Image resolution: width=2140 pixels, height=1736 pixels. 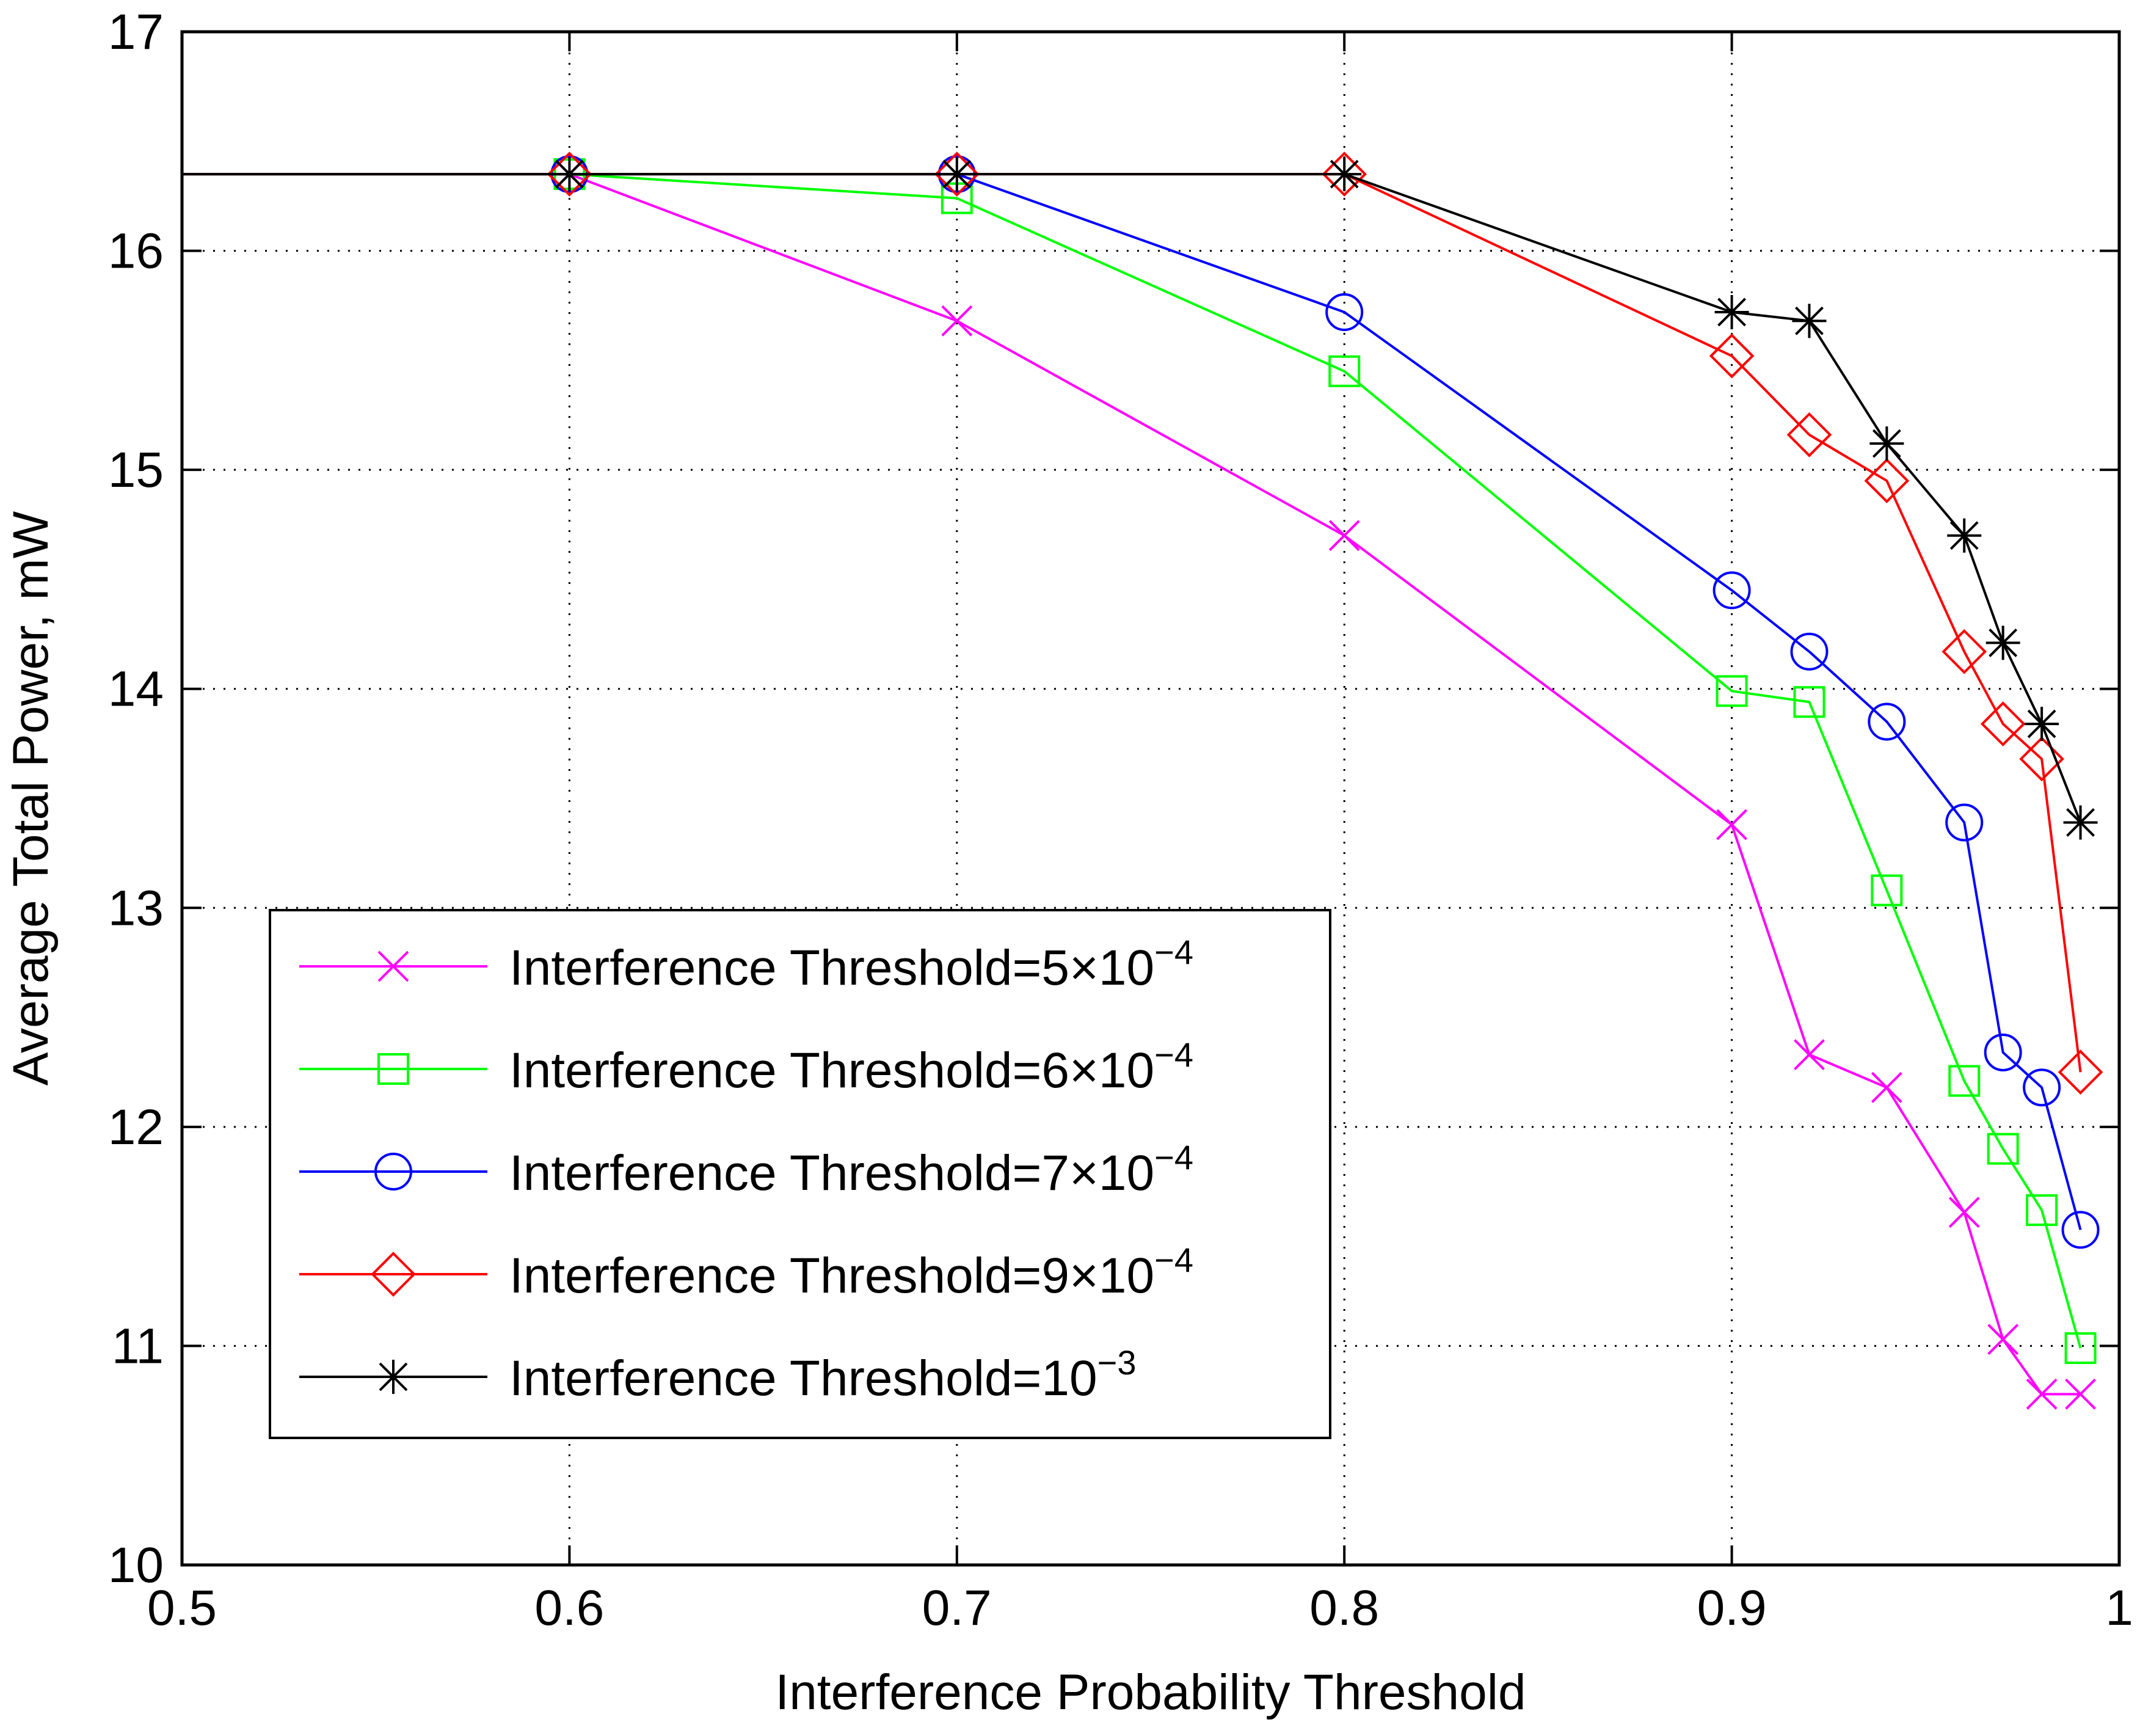 I want to click on y-tick-label: 11, so click(x=138, y=1346).